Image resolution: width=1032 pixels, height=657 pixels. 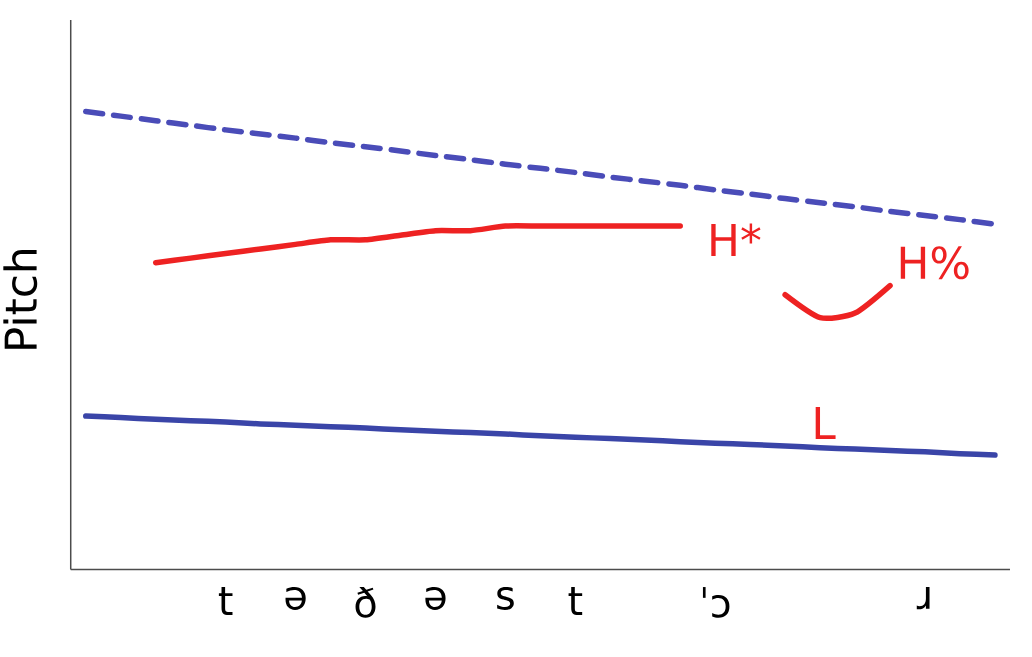 I want to click on x-tick-label: ɹ, so click(x=923, y=598).